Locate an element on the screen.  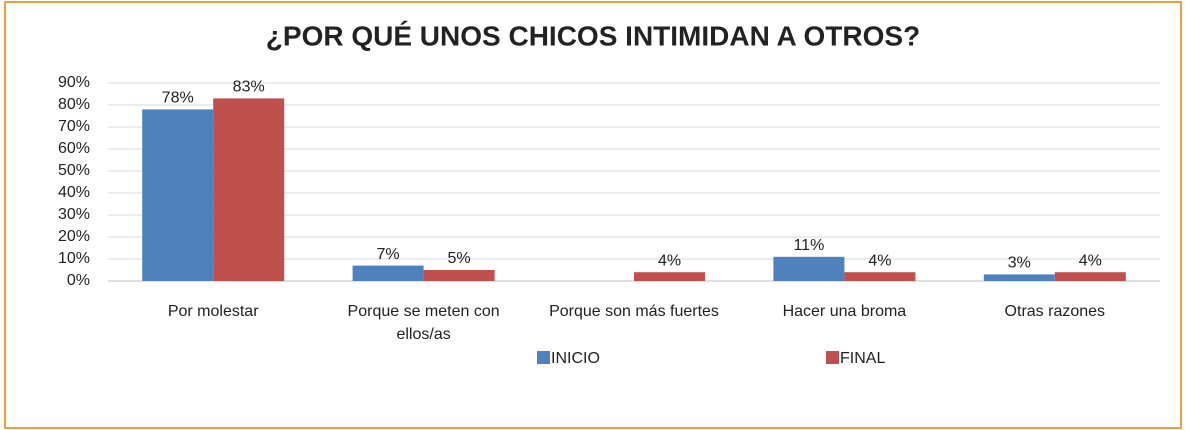
y-tick-label: 70% is located at coordinates (74, 126).